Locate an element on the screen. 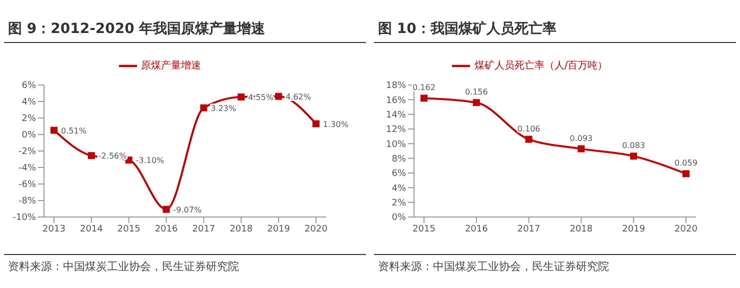 Image resolution: width=740 pixels, height=288 pixels. data-label: 0.51% is located at coordinates (74, 131).